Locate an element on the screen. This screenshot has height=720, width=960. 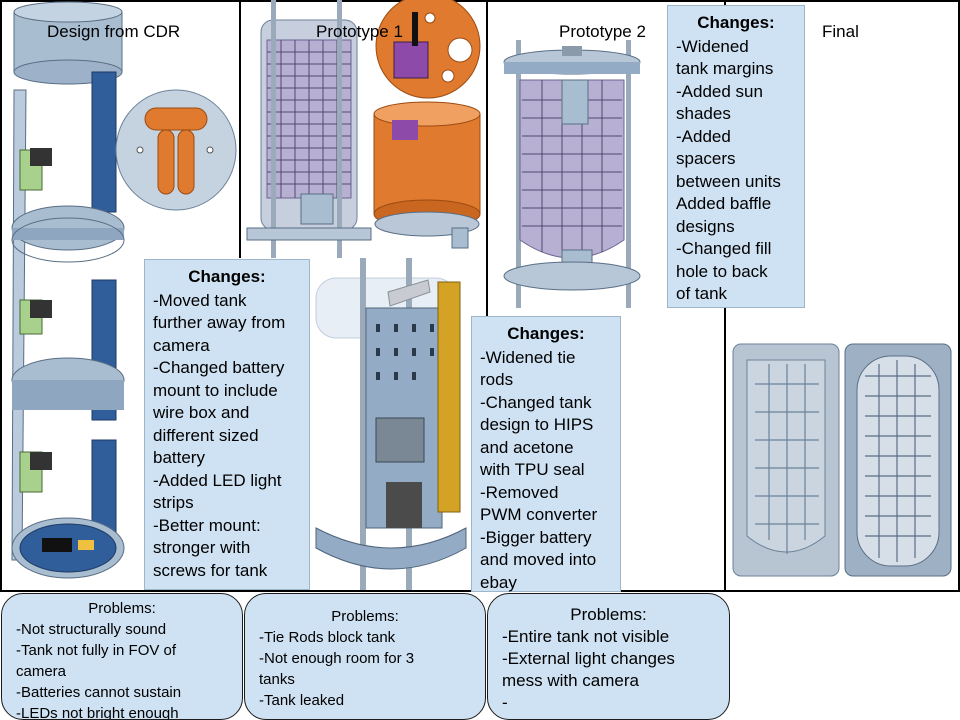
prototype-1-mount-model is located at coordinates (391, 424).